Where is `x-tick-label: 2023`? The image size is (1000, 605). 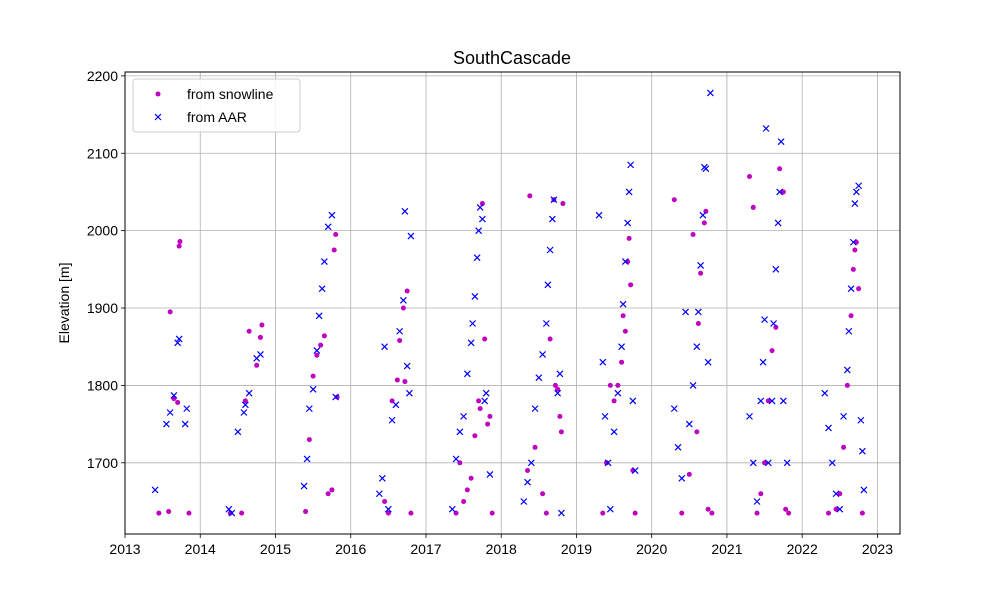 x-tick-label: 2023 is located at coordinates (877, 549).